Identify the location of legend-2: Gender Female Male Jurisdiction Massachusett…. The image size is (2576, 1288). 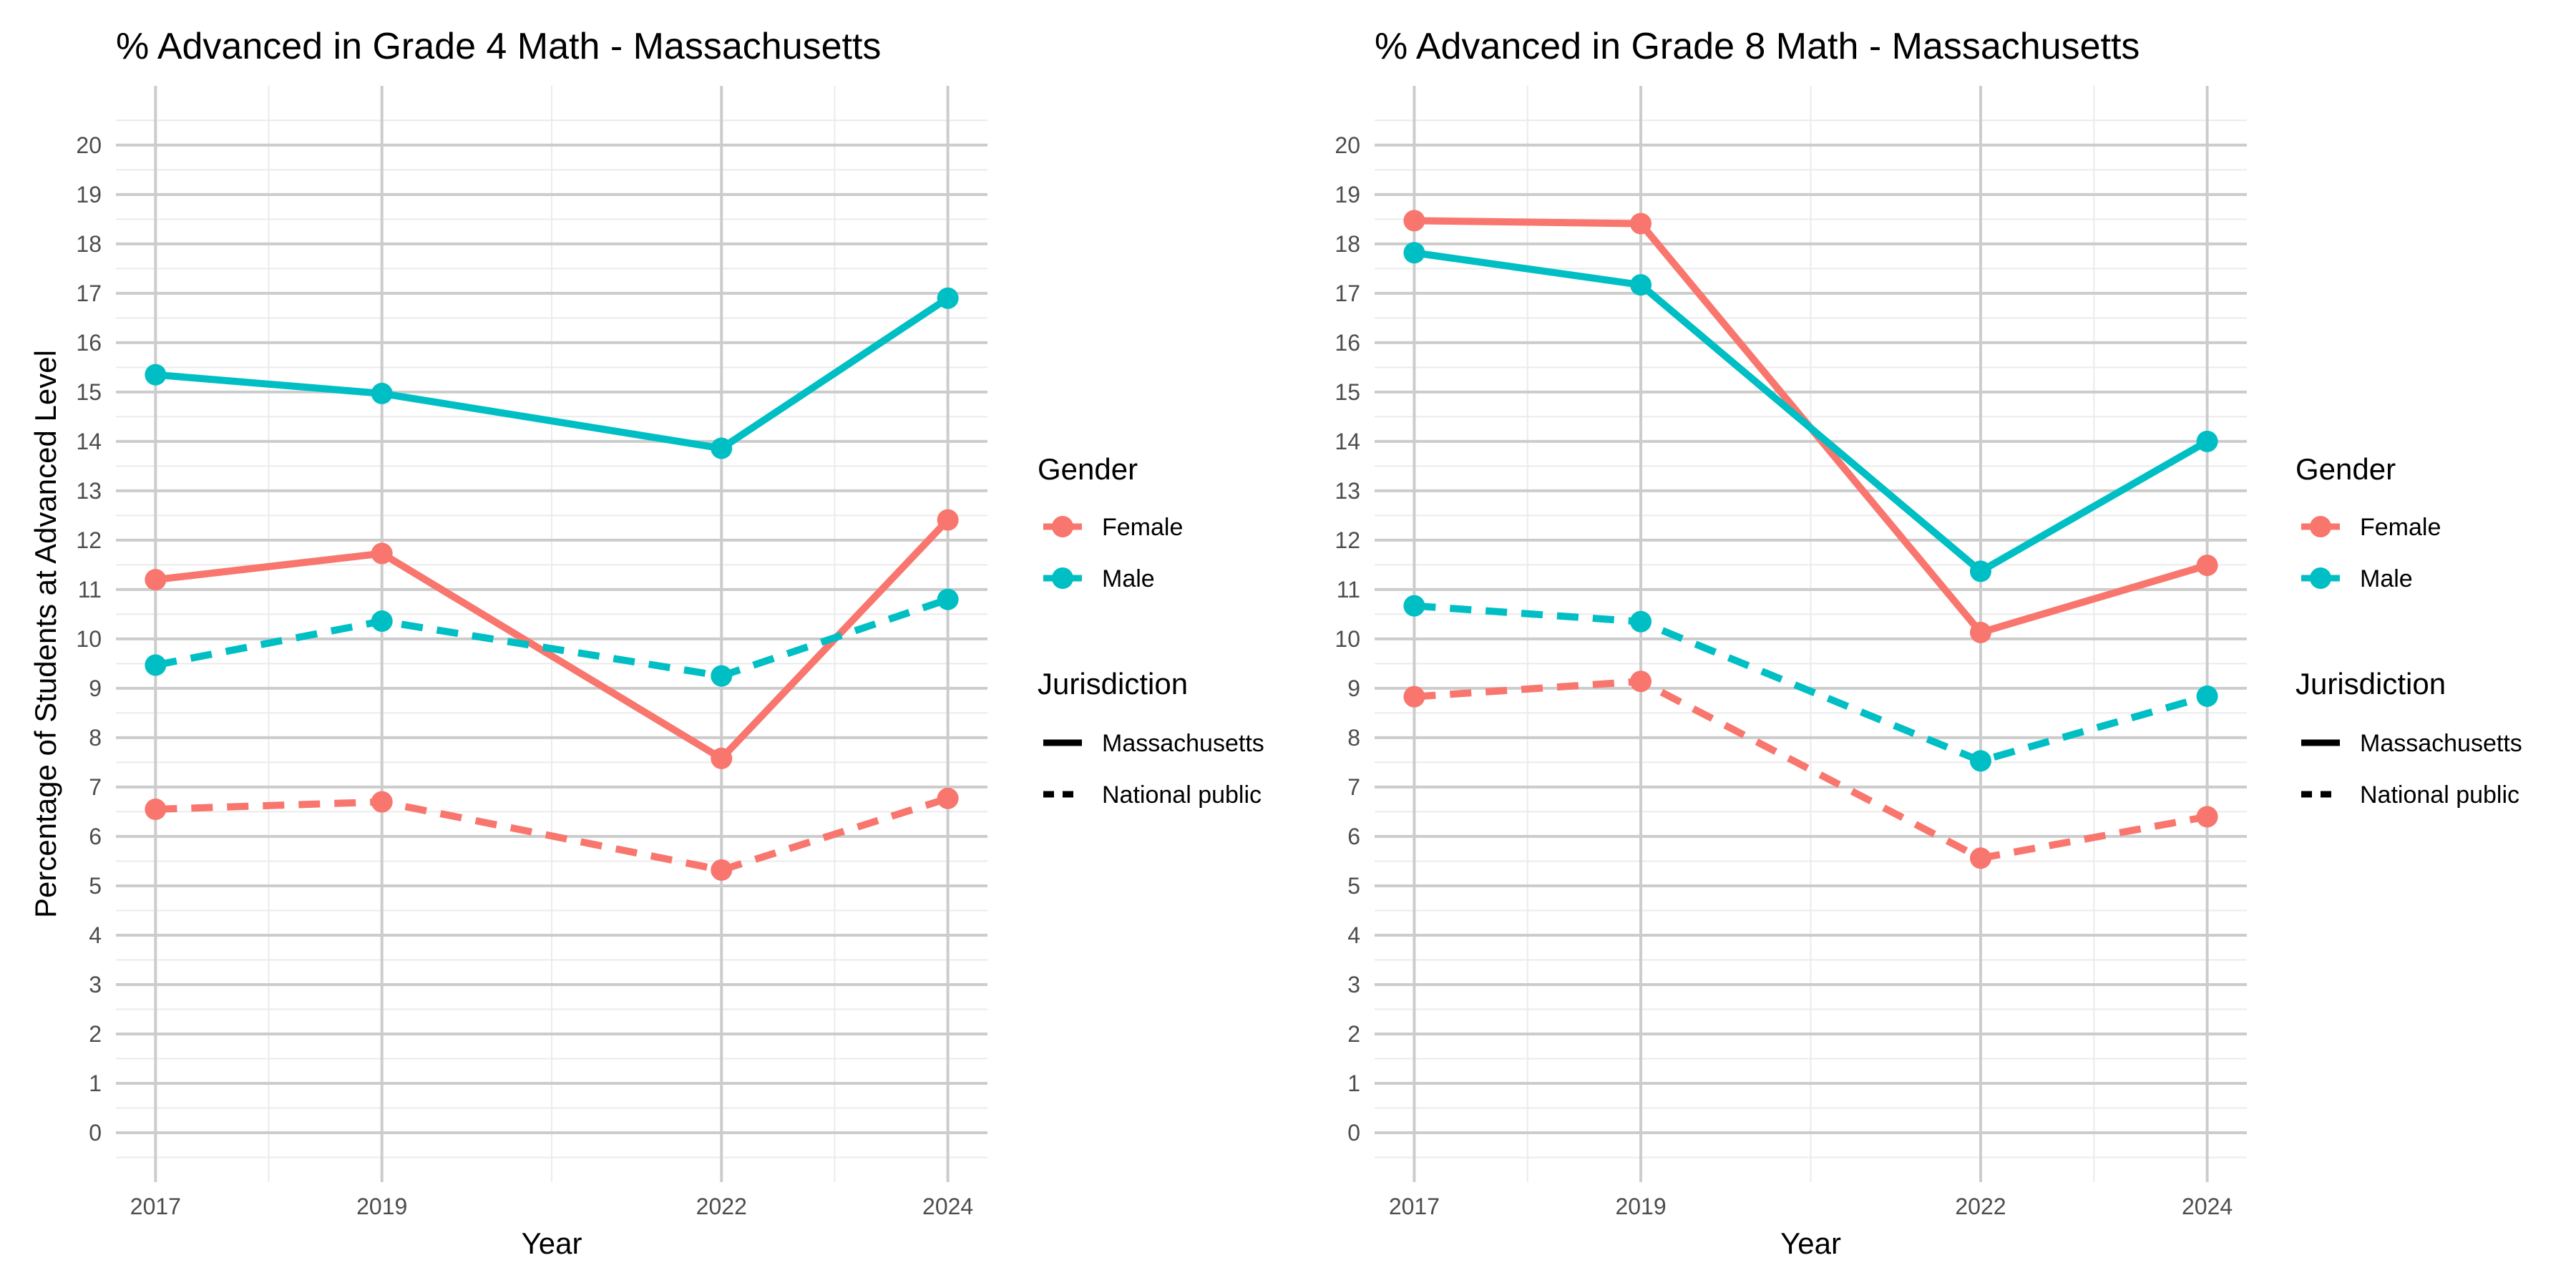
(2409, 630).